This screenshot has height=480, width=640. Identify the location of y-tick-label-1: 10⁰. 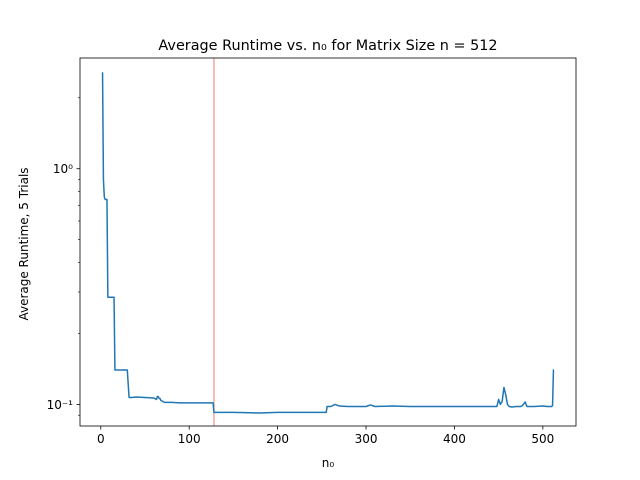
(63, 169).